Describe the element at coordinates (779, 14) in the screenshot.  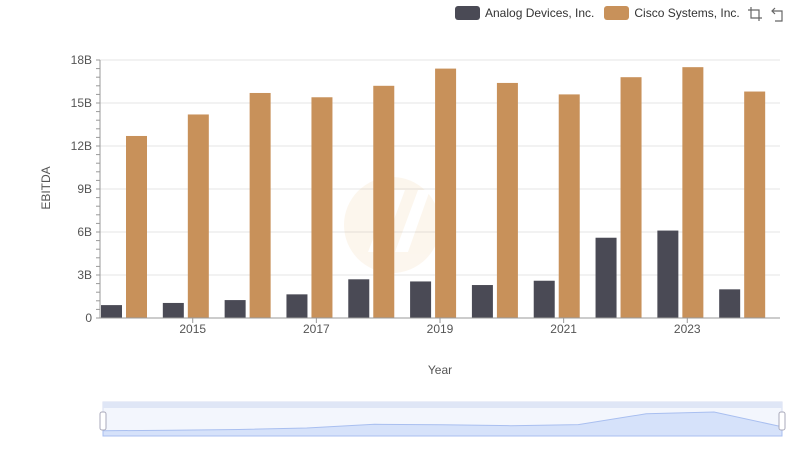
I see `restore-icon` at that location.